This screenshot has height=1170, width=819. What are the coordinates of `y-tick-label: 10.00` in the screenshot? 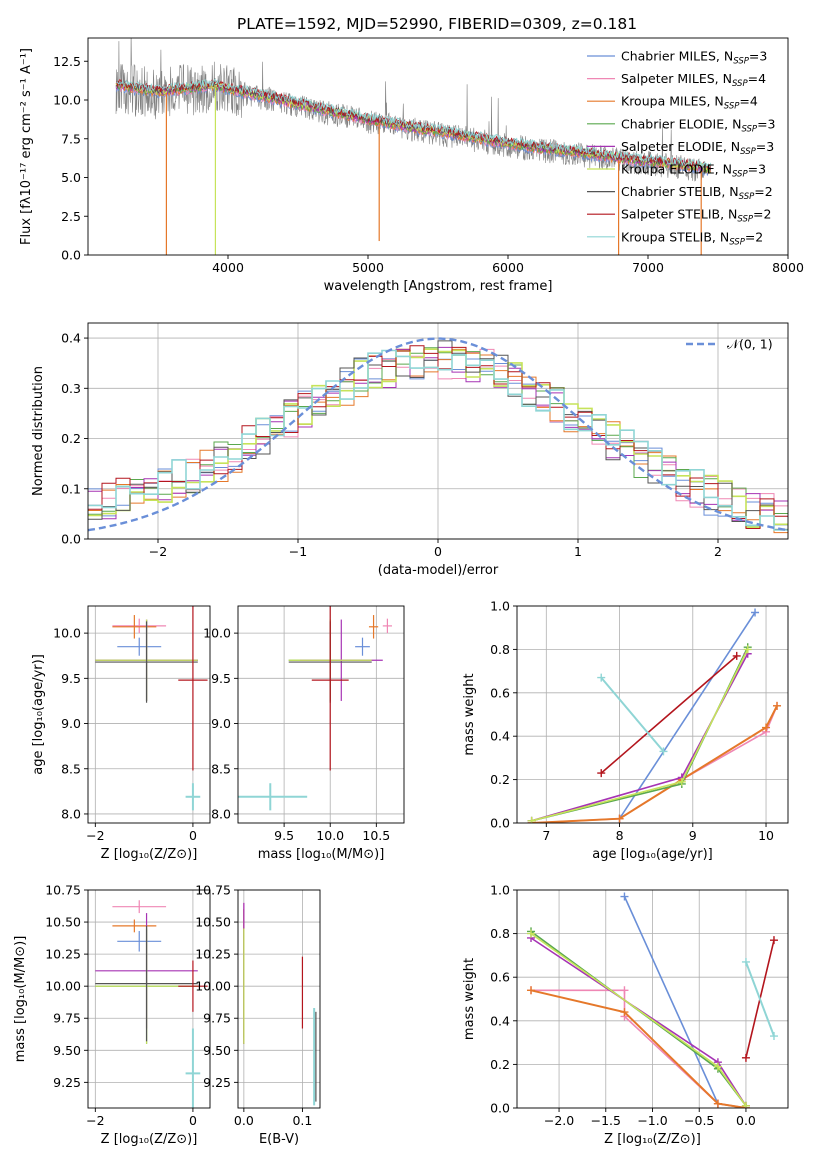 It's located at (63, 986).